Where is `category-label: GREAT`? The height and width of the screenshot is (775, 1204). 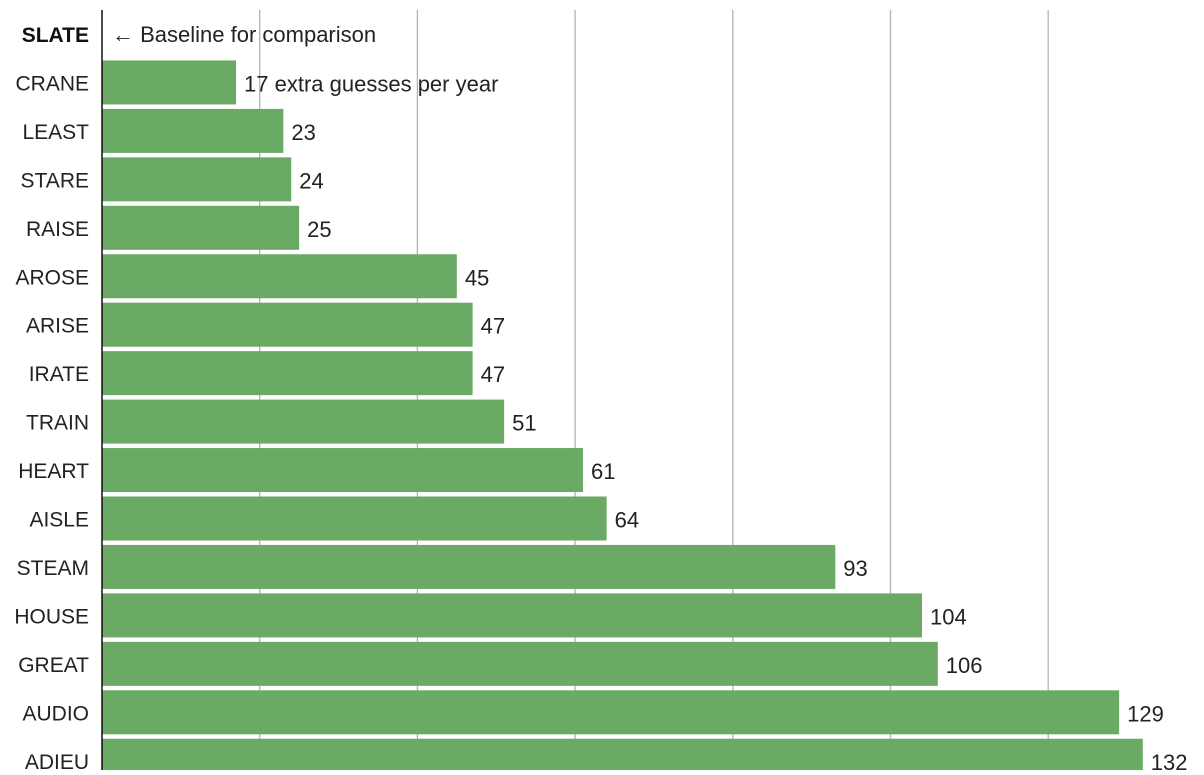 category-label: GREAT is located at coordinates (53, 665).